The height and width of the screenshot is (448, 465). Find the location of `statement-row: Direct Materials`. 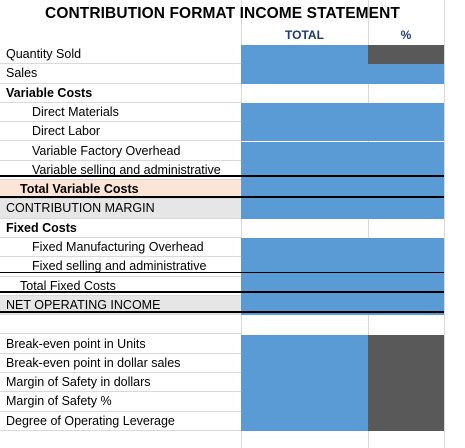

statement-row: Direct Materials is located at coordinates (232, 112).